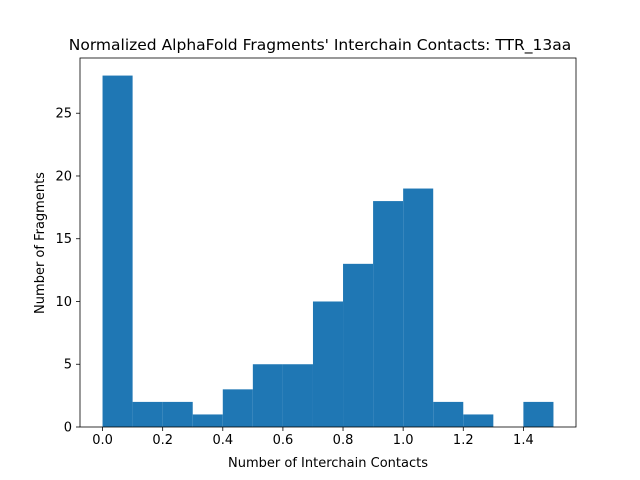  Describe the element at coordinates (68, 428) in the screenshot. I see `y-tick-label: 0` at that location.